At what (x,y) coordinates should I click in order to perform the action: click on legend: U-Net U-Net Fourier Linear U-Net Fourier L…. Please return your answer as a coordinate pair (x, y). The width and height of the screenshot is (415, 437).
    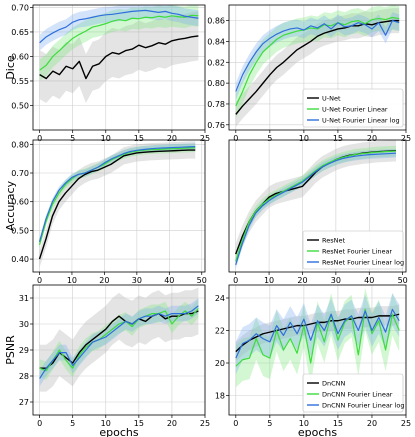
    Looking at the image, I should click on (353, 108).